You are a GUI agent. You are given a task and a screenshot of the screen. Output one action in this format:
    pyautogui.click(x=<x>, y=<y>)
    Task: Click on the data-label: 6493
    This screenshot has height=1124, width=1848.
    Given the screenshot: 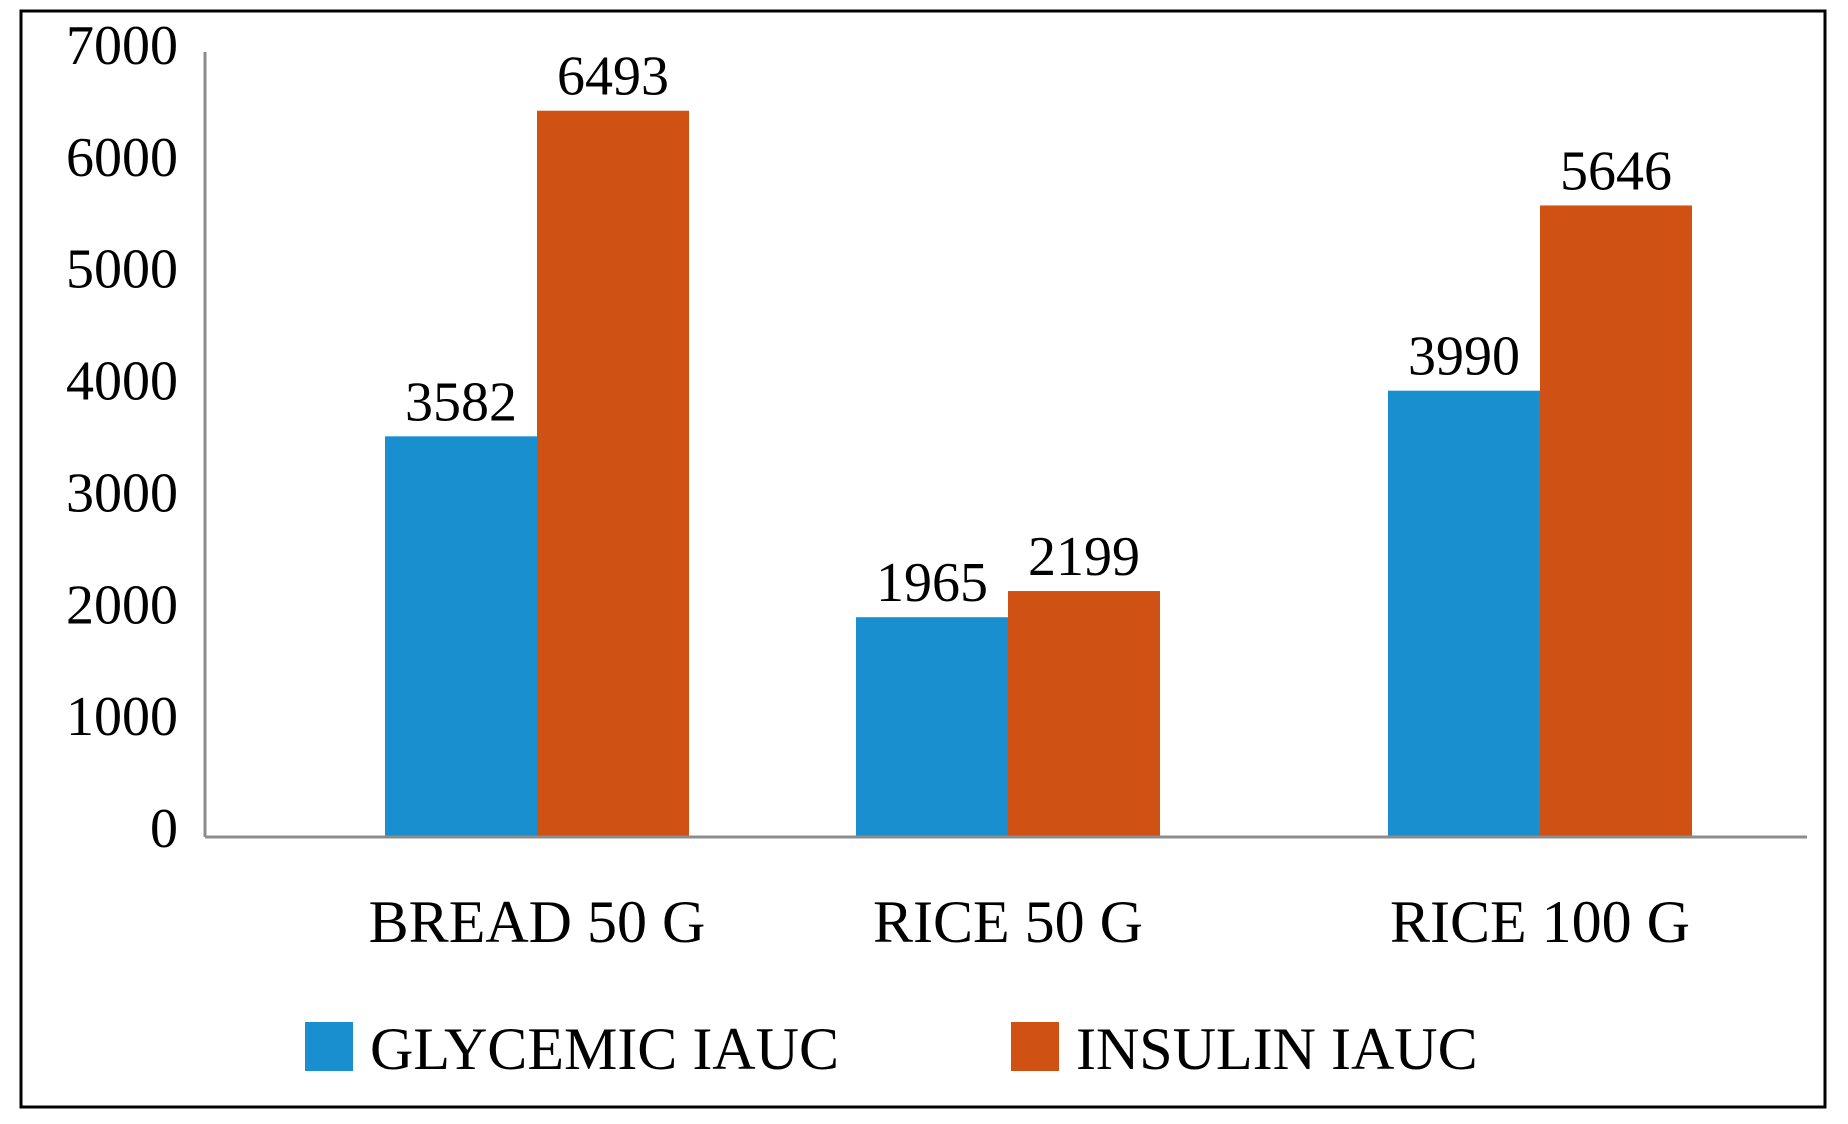 What is the action you would take?
    pyautogui.click(x=613, y=77)
    